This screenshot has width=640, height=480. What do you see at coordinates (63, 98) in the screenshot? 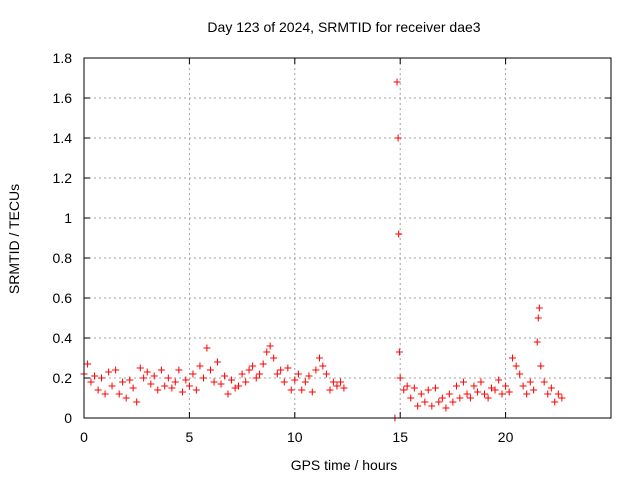
I see `y-tick-label: 1.6` at bounding box center [63, 98].